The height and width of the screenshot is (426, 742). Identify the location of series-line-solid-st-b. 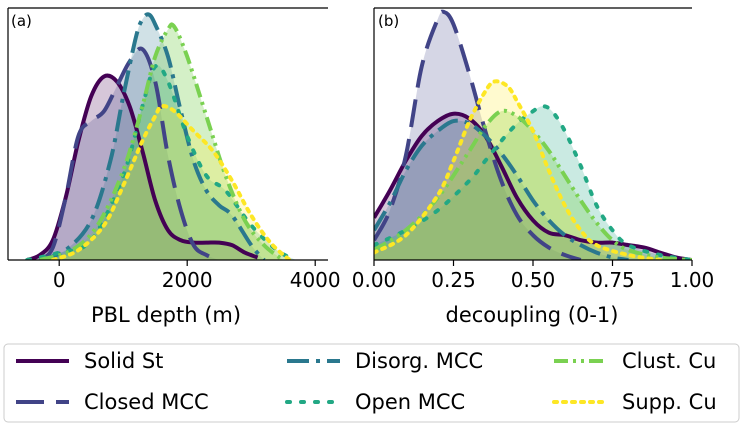
(533, 185).